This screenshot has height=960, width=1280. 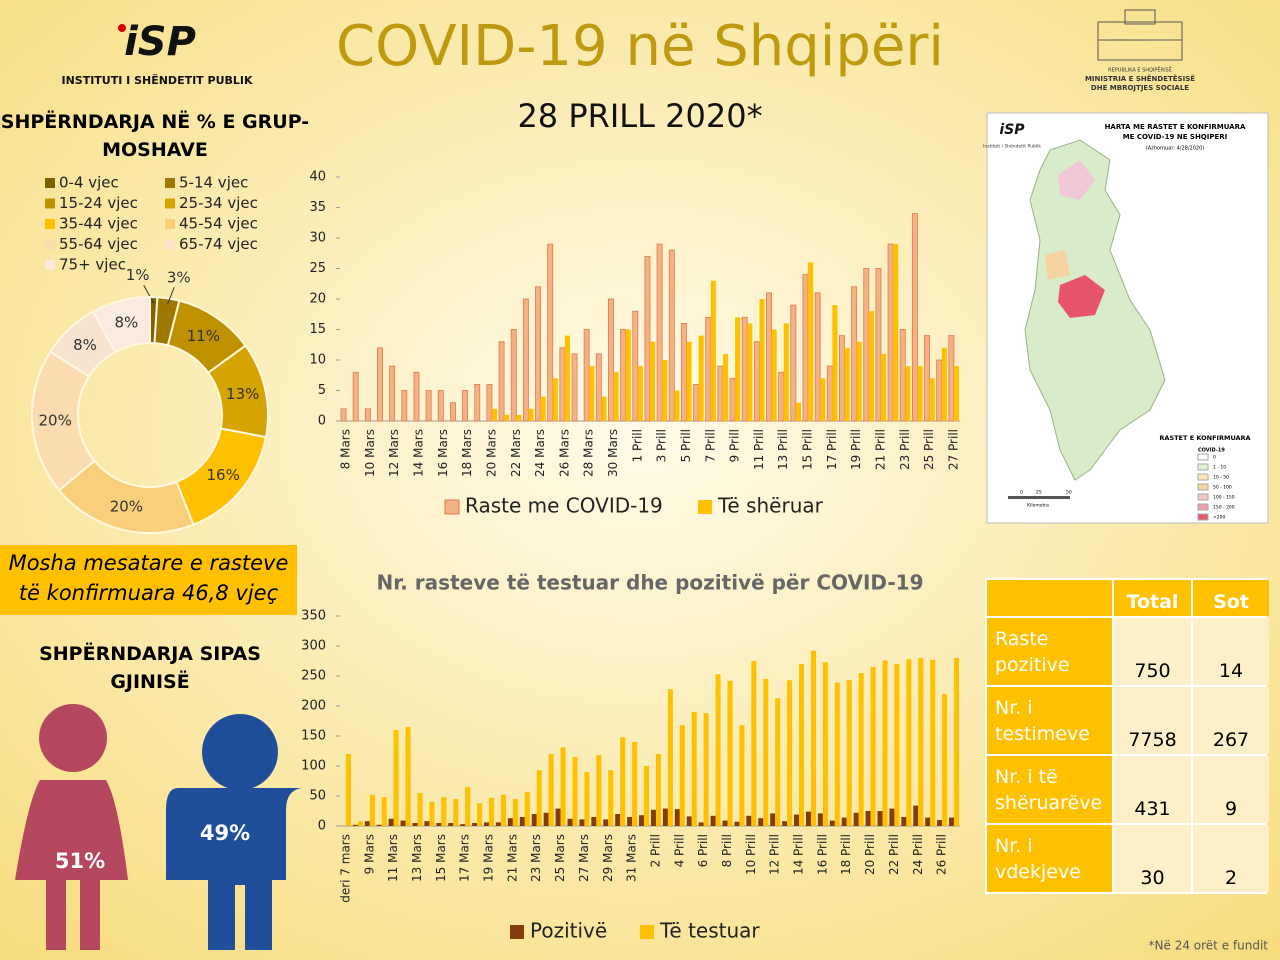 I want to click on row-label: Nr. i vdekjeve, so click(x=1049, y=858).